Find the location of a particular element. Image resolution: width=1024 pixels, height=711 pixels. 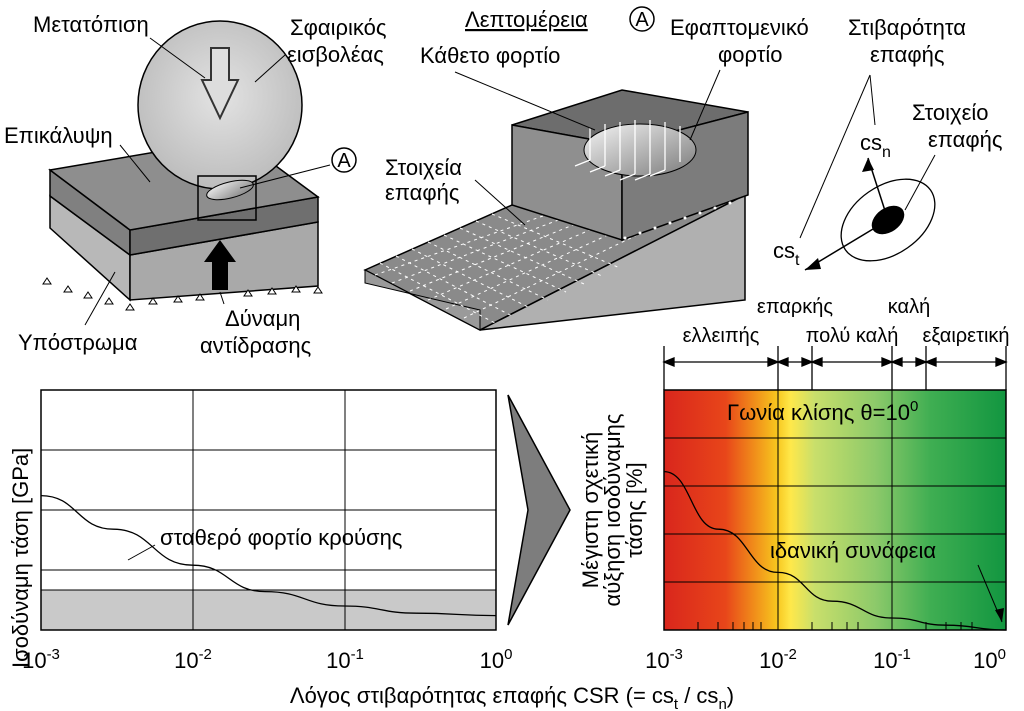

load-arrows is located at coordinates (627, 150).